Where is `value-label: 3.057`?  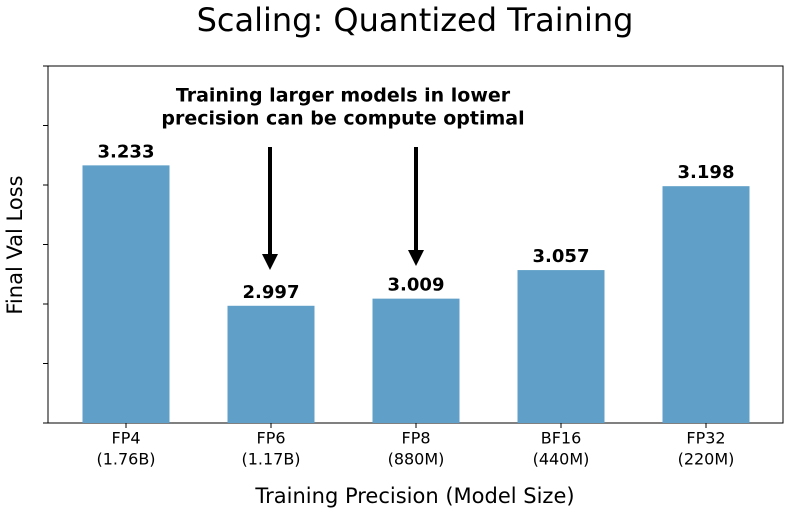 value-label: 3.057 is located at coordinates (561, 256).